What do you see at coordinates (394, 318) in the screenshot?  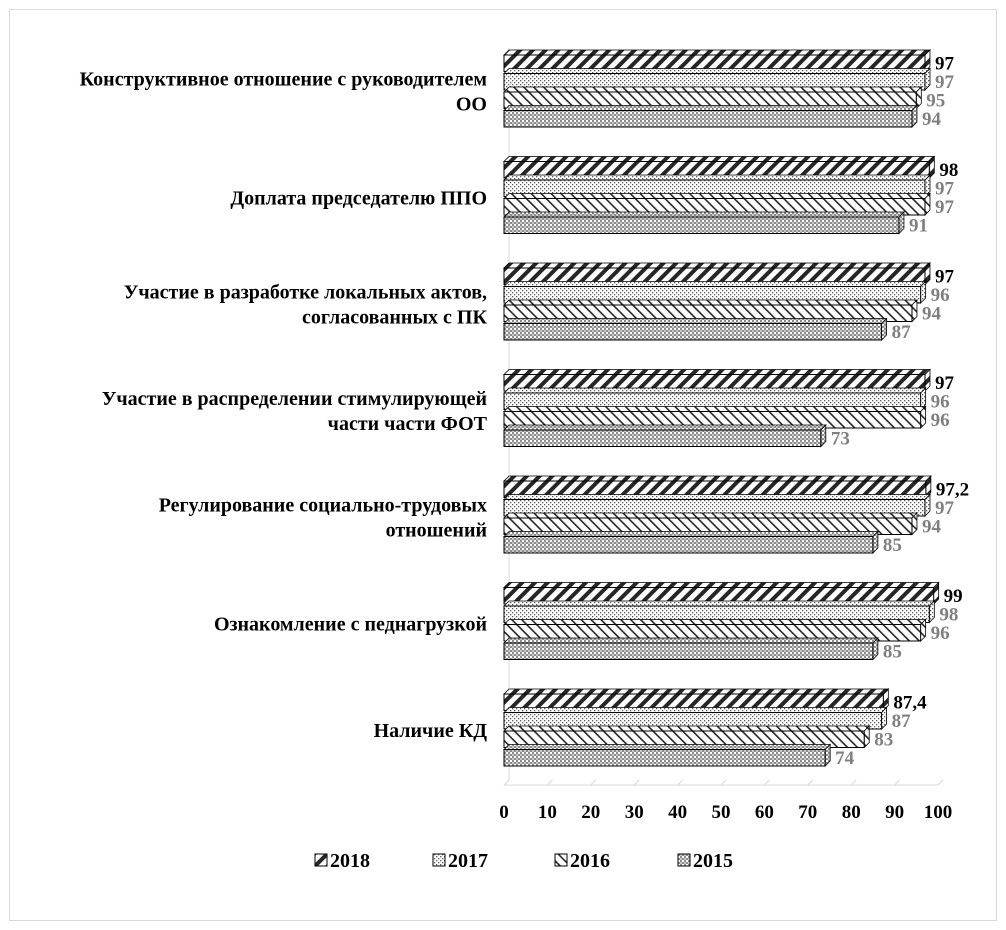 I see `category-label: согласованных с ПК` at bounding box center [394, 318].